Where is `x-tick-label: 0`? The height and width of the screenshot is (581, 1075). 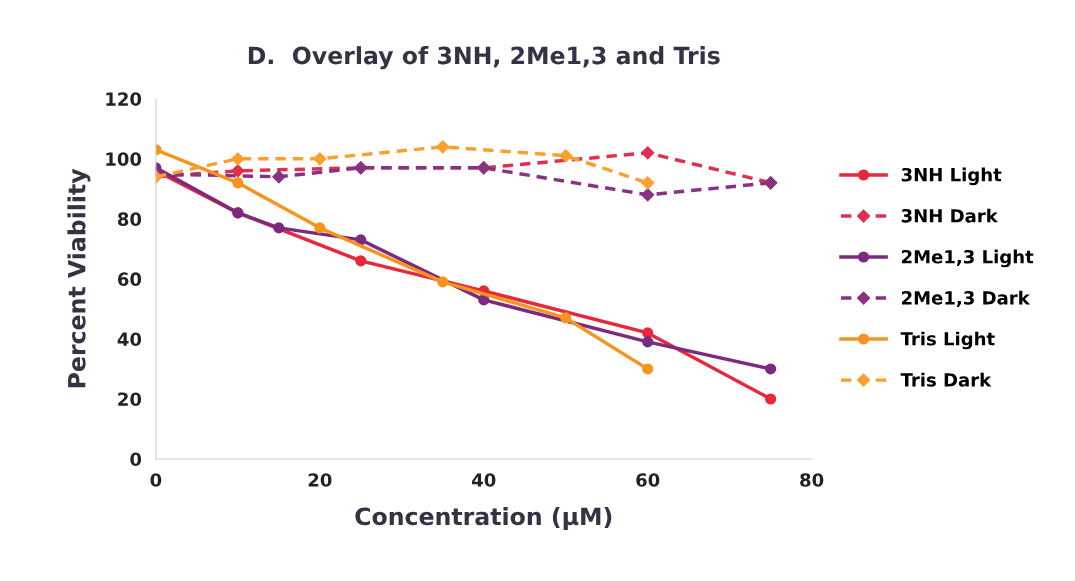 x-tick-label: 0 is located at coordinates (156, 480).